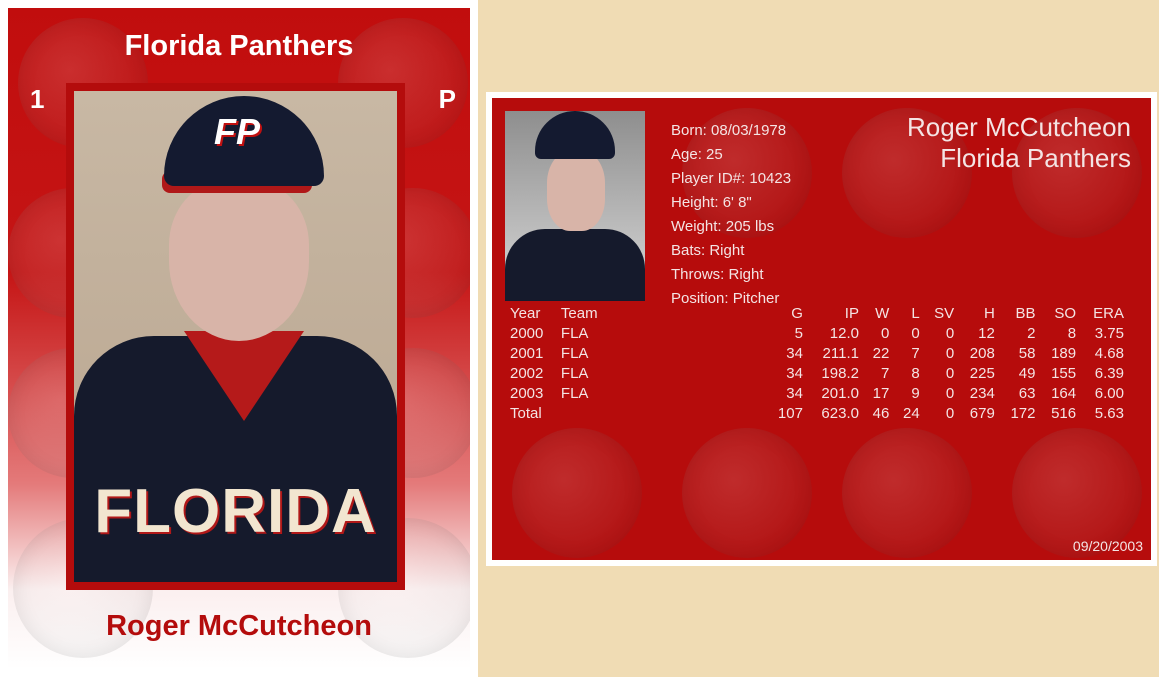  I want to click on stats-cell: 49, so click(1027, 373).